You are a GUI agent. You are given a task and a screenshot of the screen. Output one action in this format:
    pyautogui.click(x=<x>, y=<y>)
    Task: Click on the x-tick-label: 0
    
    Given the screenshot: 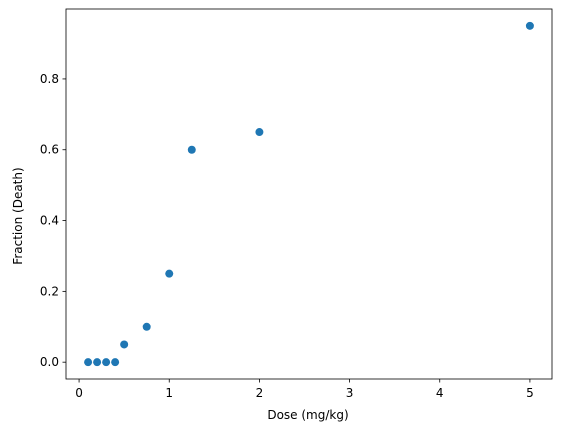 What is the action you would take?
    pyautogui.click(x=79, y=393)
    